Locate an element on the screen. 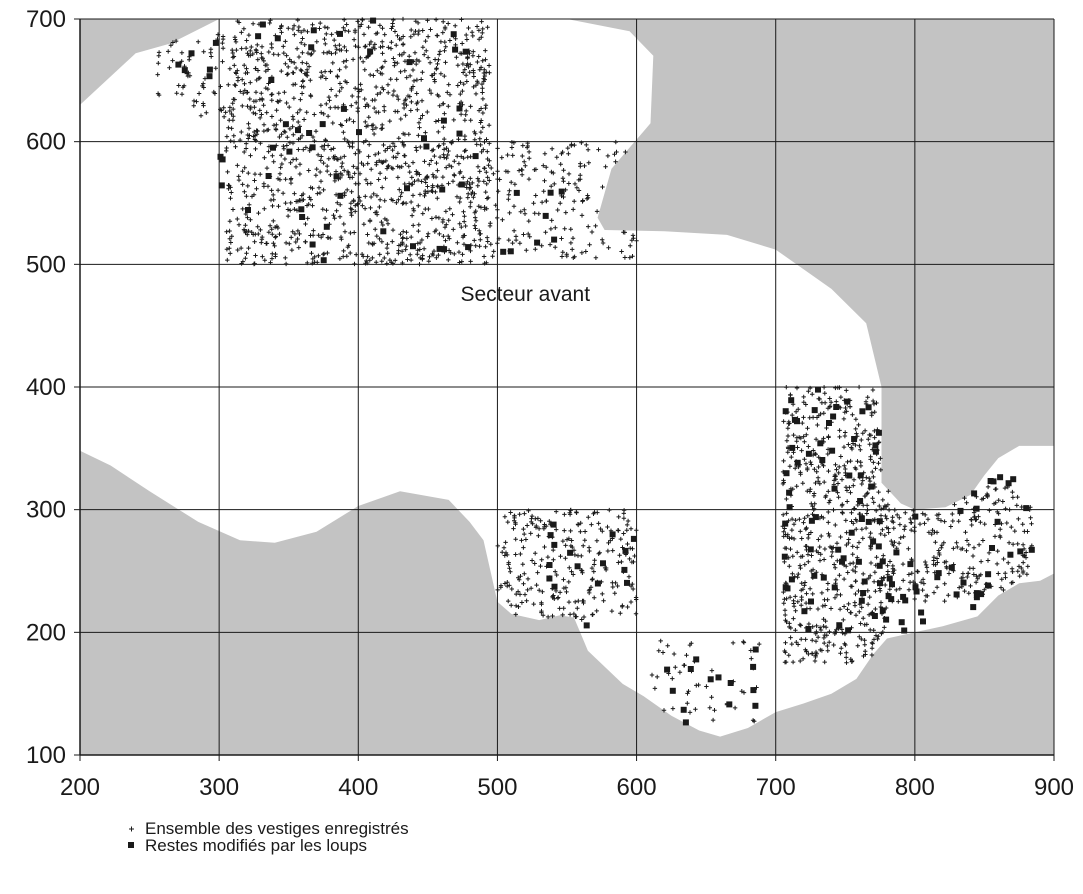 The width and height of the screenshot is (1083, 894). y-tick-label: 600 is located at coordinates (46, 142).